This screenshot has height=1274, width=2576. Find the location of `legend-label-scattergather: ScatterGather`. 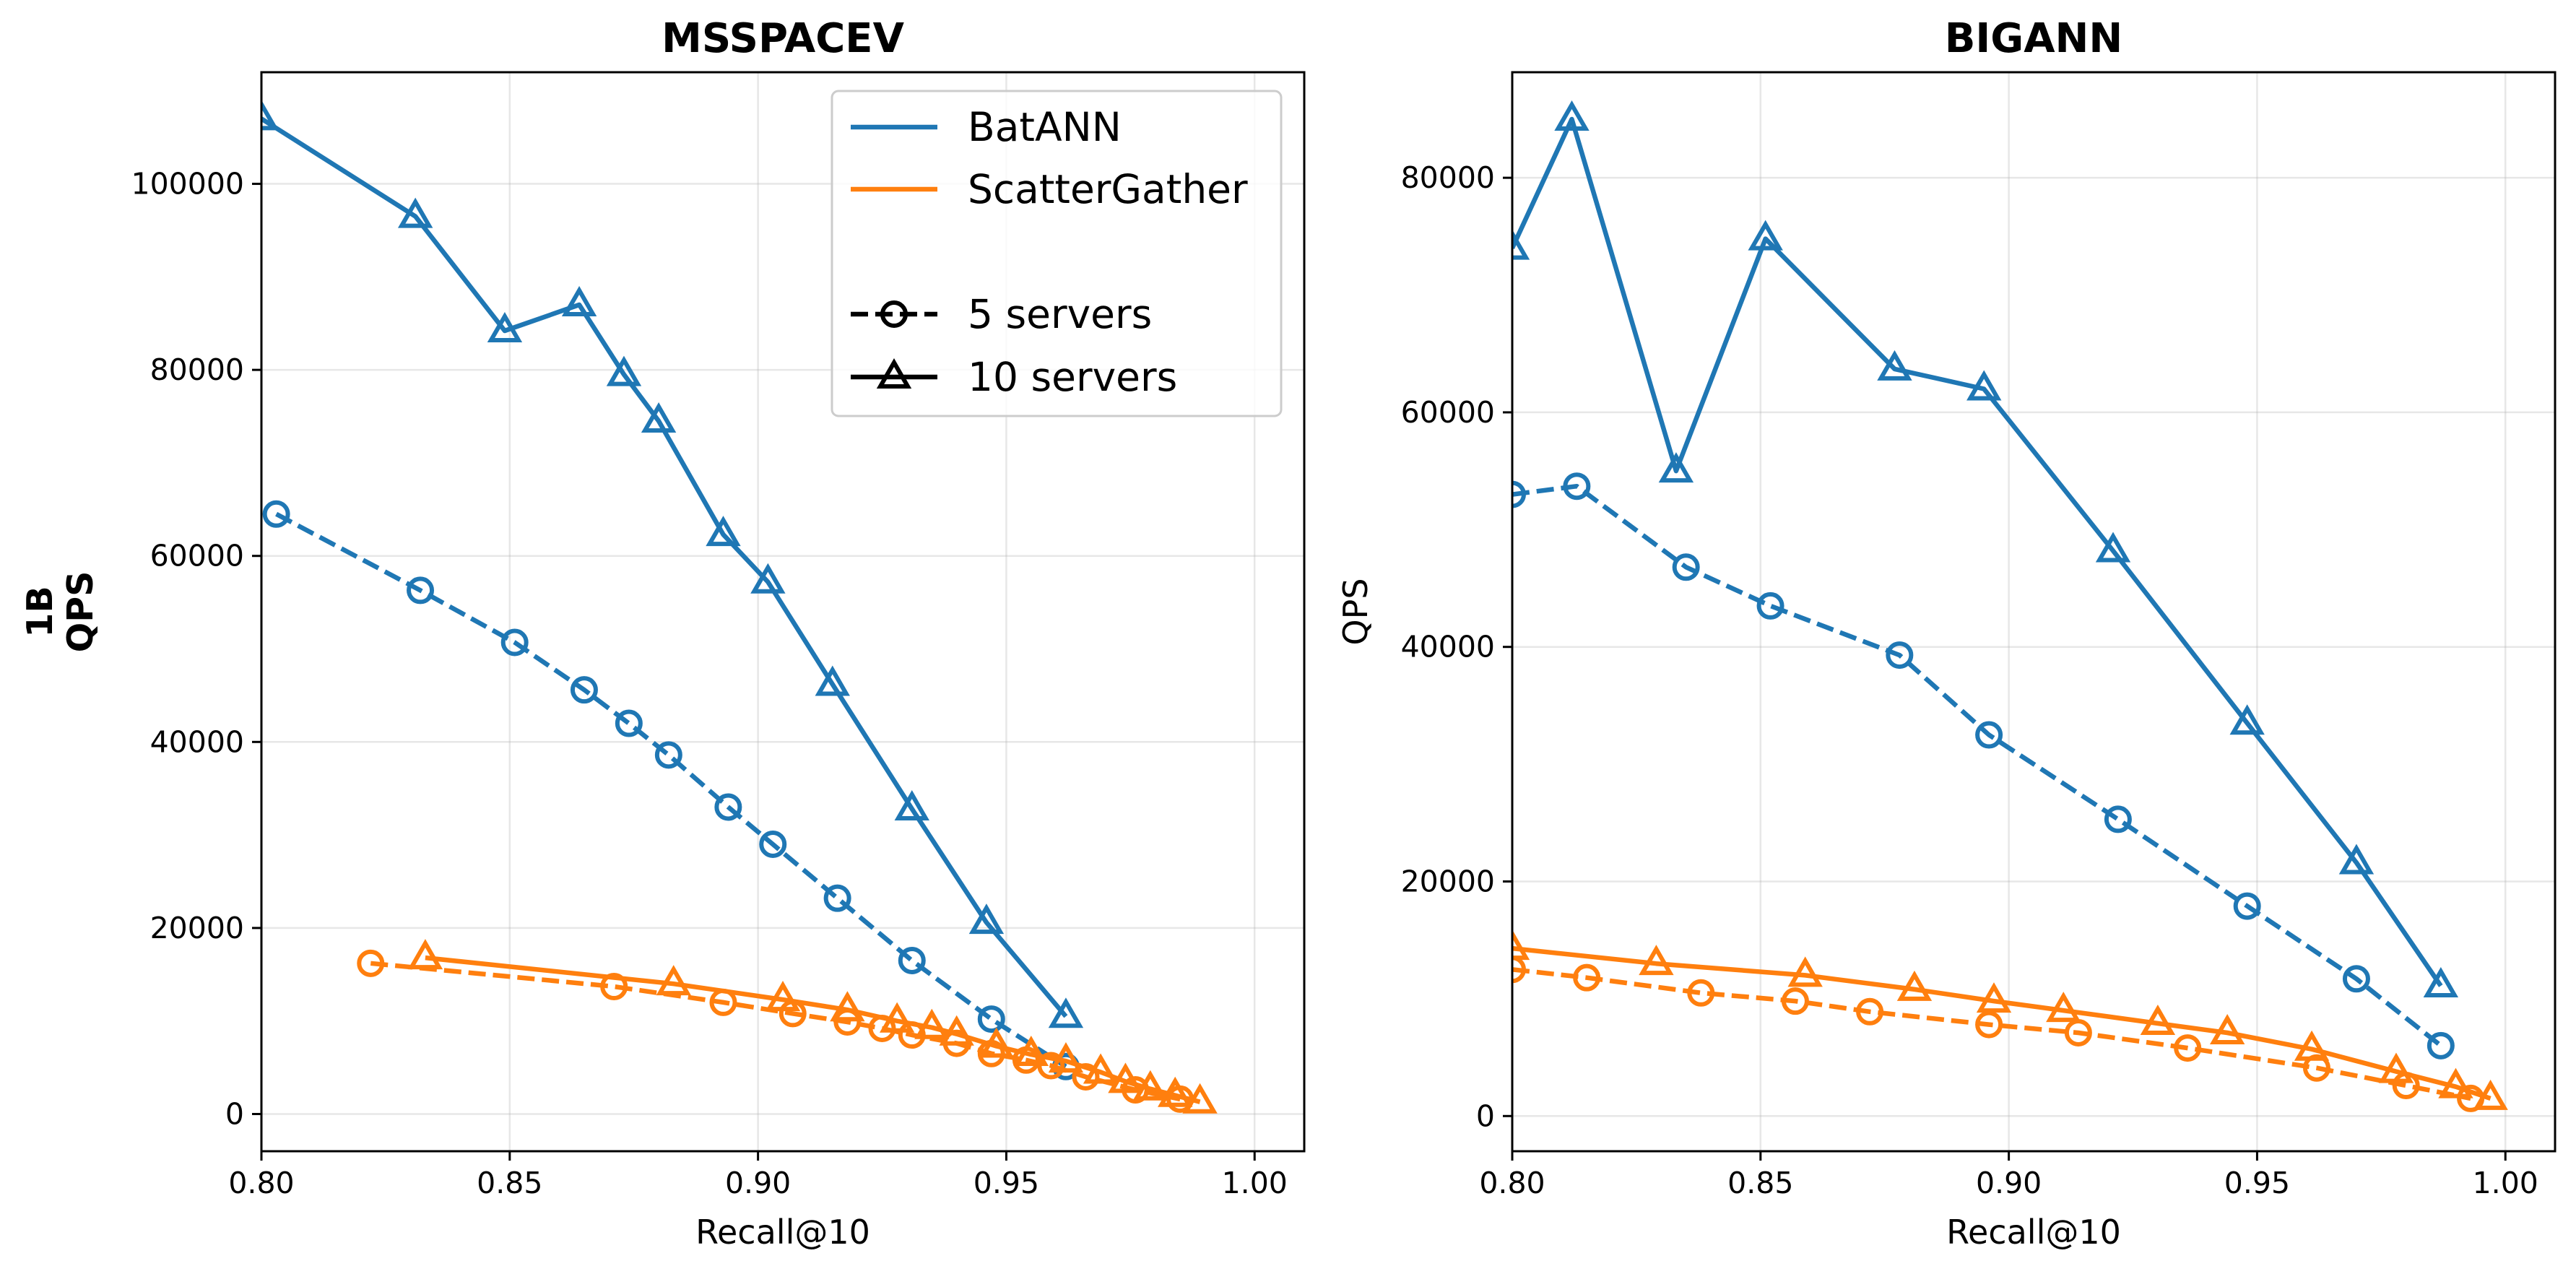

legend-label-scattergather: ScatterGather is located at coordinates (1108, 189).